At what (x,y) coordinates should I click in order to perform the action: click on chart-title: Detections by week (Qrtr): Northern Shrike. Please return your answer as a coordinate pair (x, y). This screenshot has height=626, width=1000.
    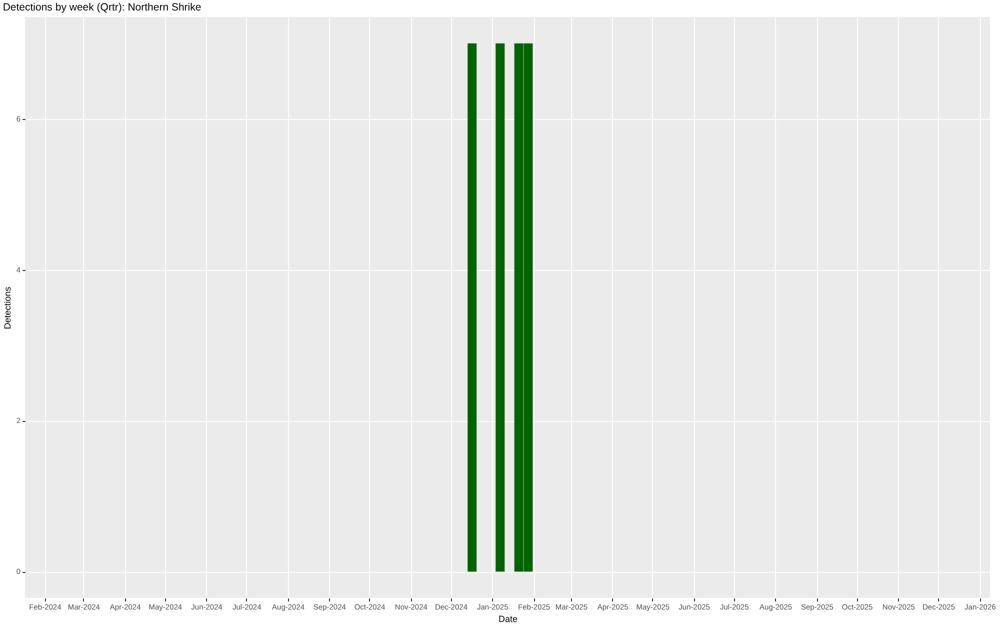
    Looking at the image, I should click on (102, 8).